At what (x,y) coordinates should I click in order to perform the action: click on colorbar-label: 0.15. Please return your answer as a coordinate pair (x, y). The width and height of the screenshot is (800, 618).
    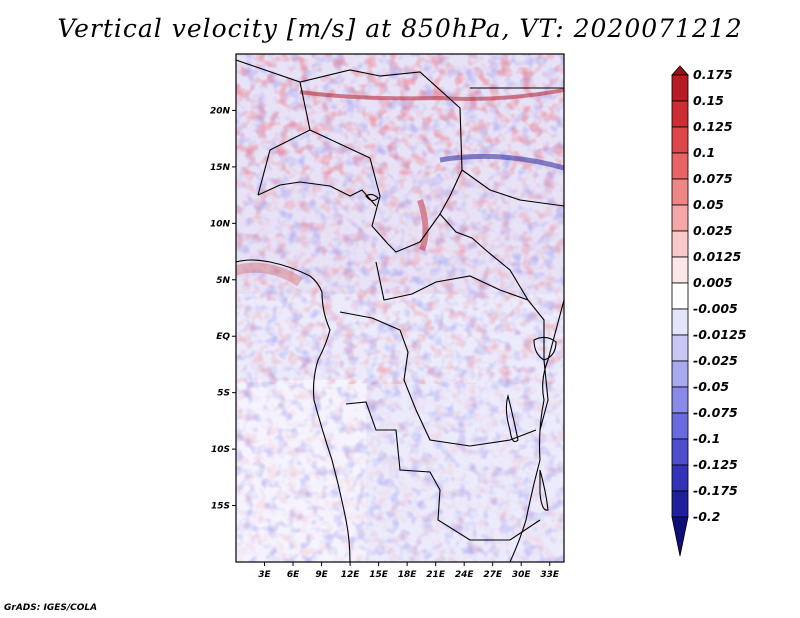
    Looking at the image, I should click on (708, 100).